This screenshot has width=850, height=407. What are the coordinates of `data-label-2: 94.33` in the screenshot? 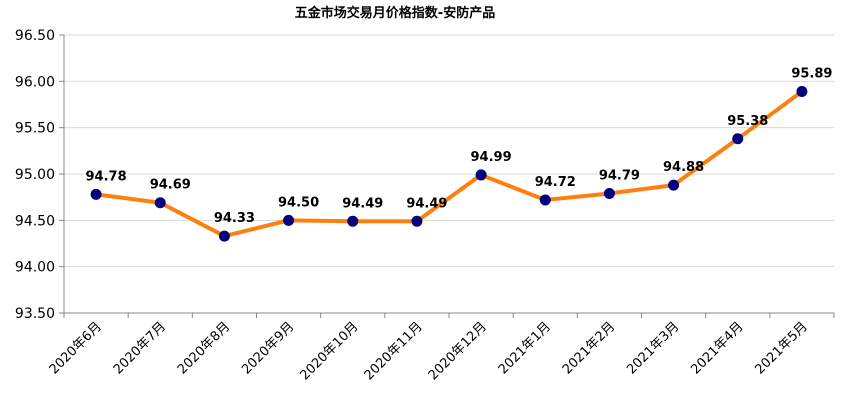 It's located at (234, 218).